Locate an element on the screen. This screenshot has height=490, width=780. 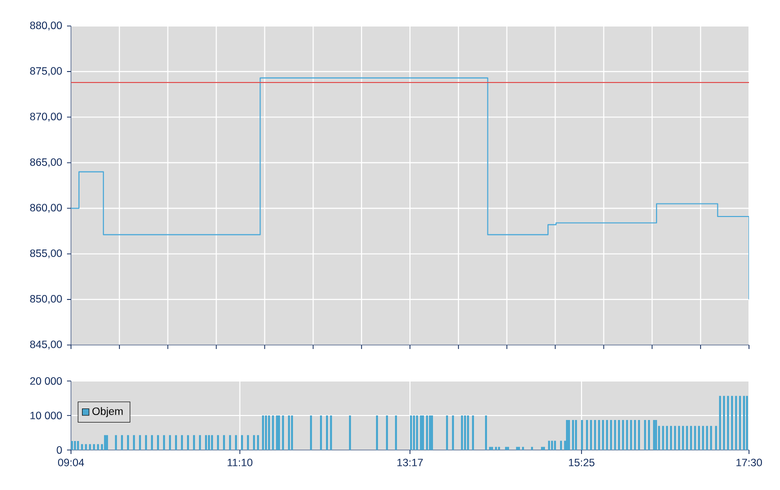
x-tick-label: 09:04 is located at coordinates (71, 462).